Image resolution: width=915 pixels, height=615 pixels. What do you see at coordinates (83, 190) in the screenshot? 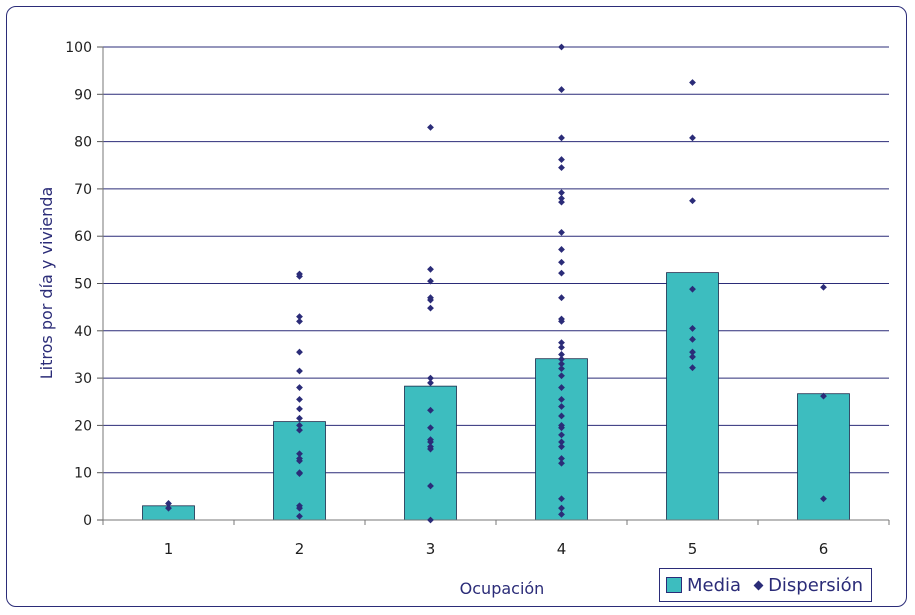
I see `y-tick-label: 70` at bounding box center [83, 190].